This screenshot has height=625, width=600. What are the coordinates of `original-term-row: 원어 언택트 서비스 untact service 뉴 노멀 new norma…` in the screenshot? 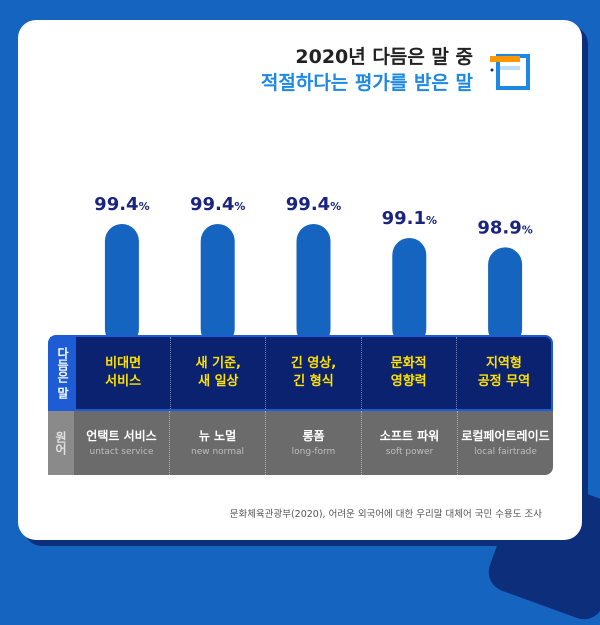 It's located at (300, 443).